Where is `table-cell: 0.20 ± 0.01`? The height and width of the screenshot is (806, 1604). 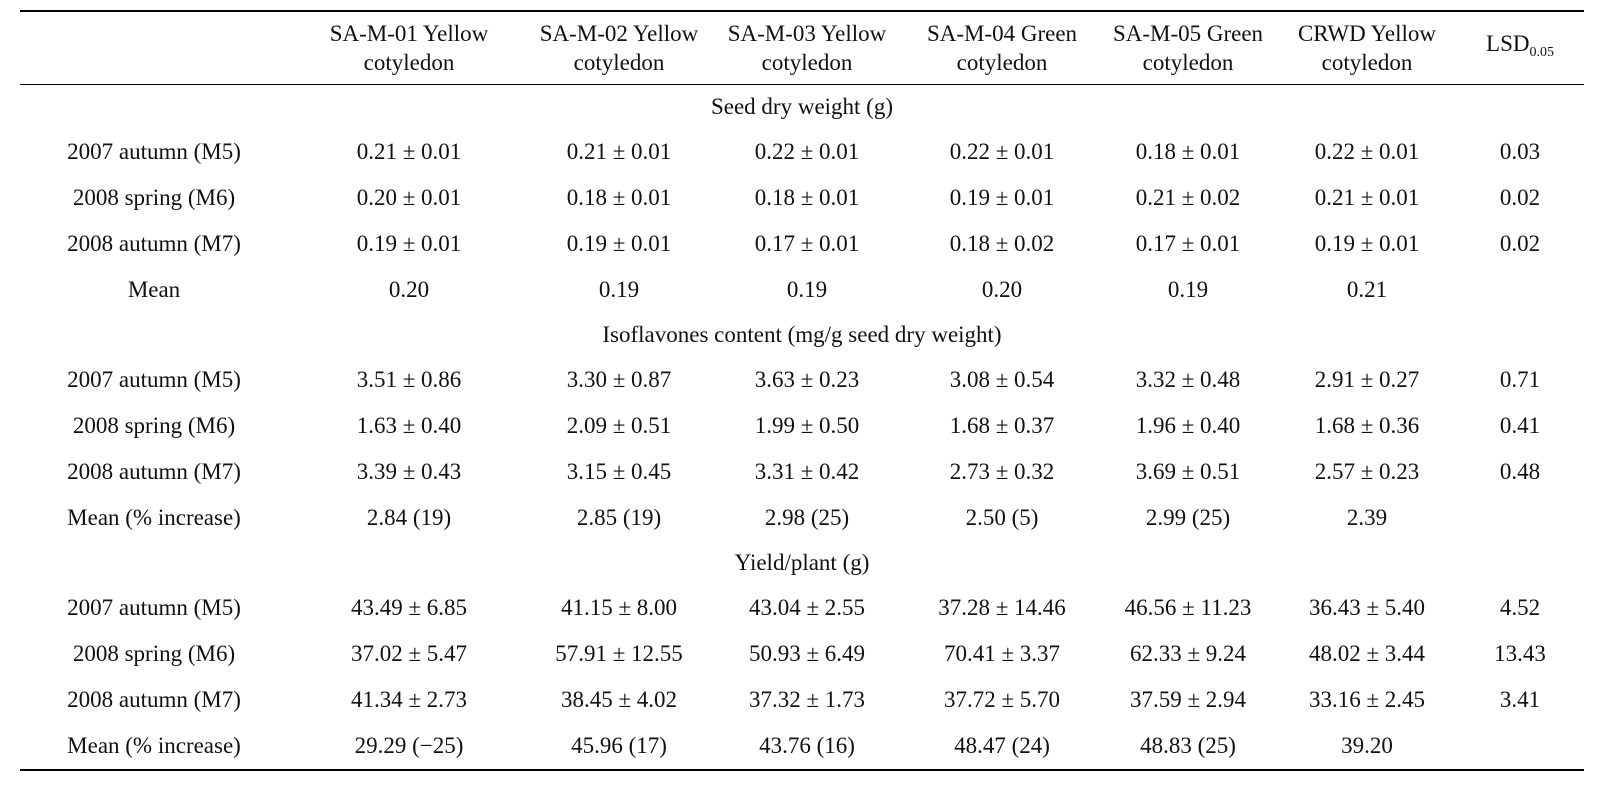 table-cell: 0.20 ± 0.01 is located at coordinates (409, 197).